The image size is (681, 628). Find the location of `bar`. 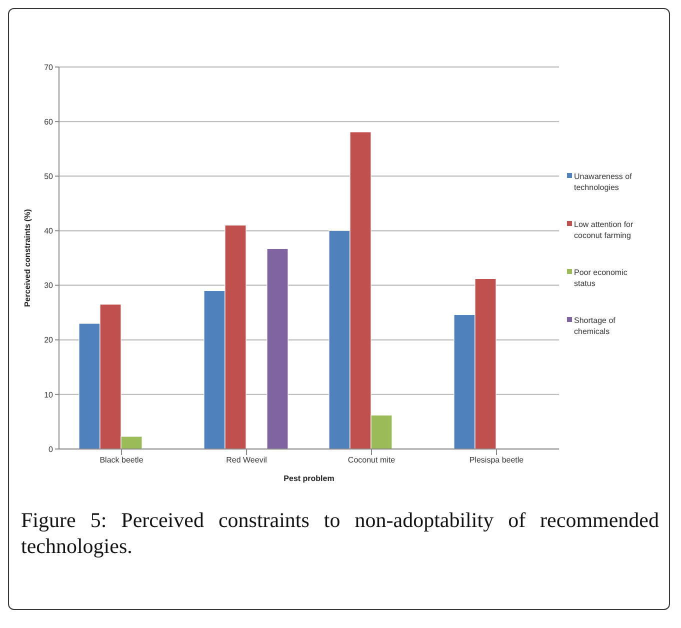

bar is located at coordinates (277, 348).